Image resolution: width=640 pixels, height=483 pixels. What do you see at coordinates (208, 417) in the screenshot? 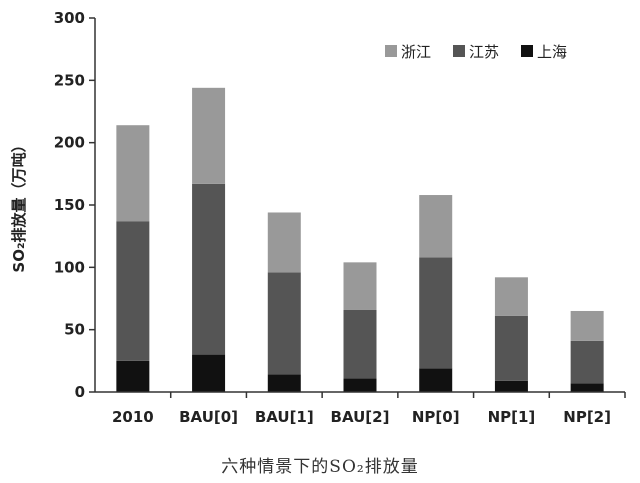
I see `x-tick-label: BAU[0]` at bounding box center [208, 417].